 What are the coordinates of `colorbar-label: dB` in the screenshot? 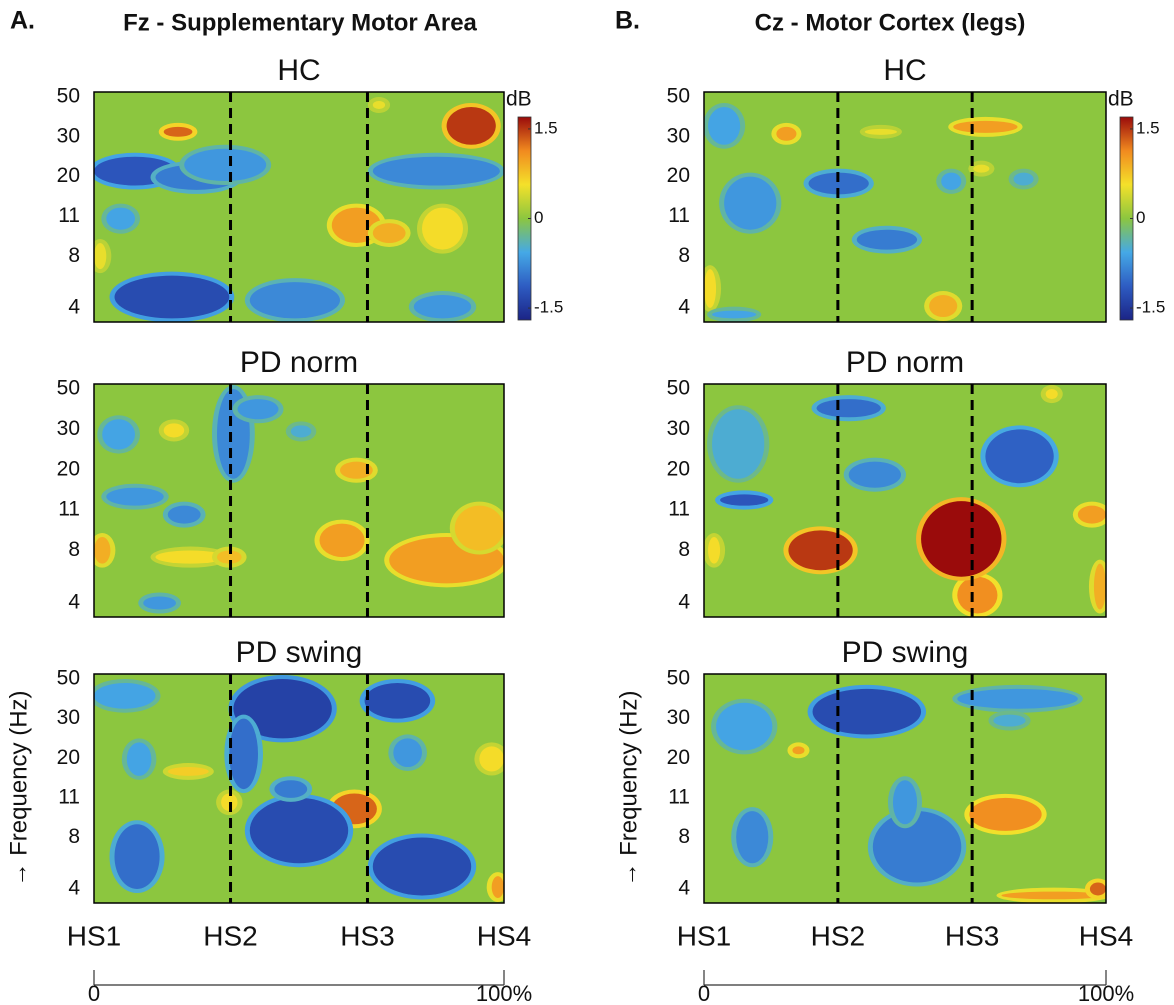 It's located at (1121, 99).